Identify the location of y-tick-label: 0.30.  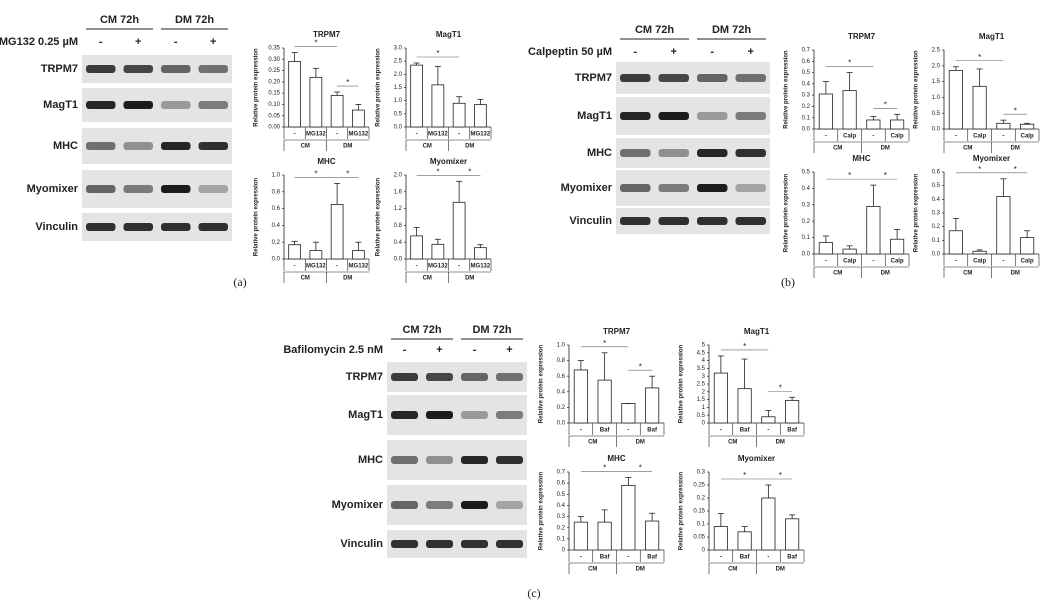
(274, 60).